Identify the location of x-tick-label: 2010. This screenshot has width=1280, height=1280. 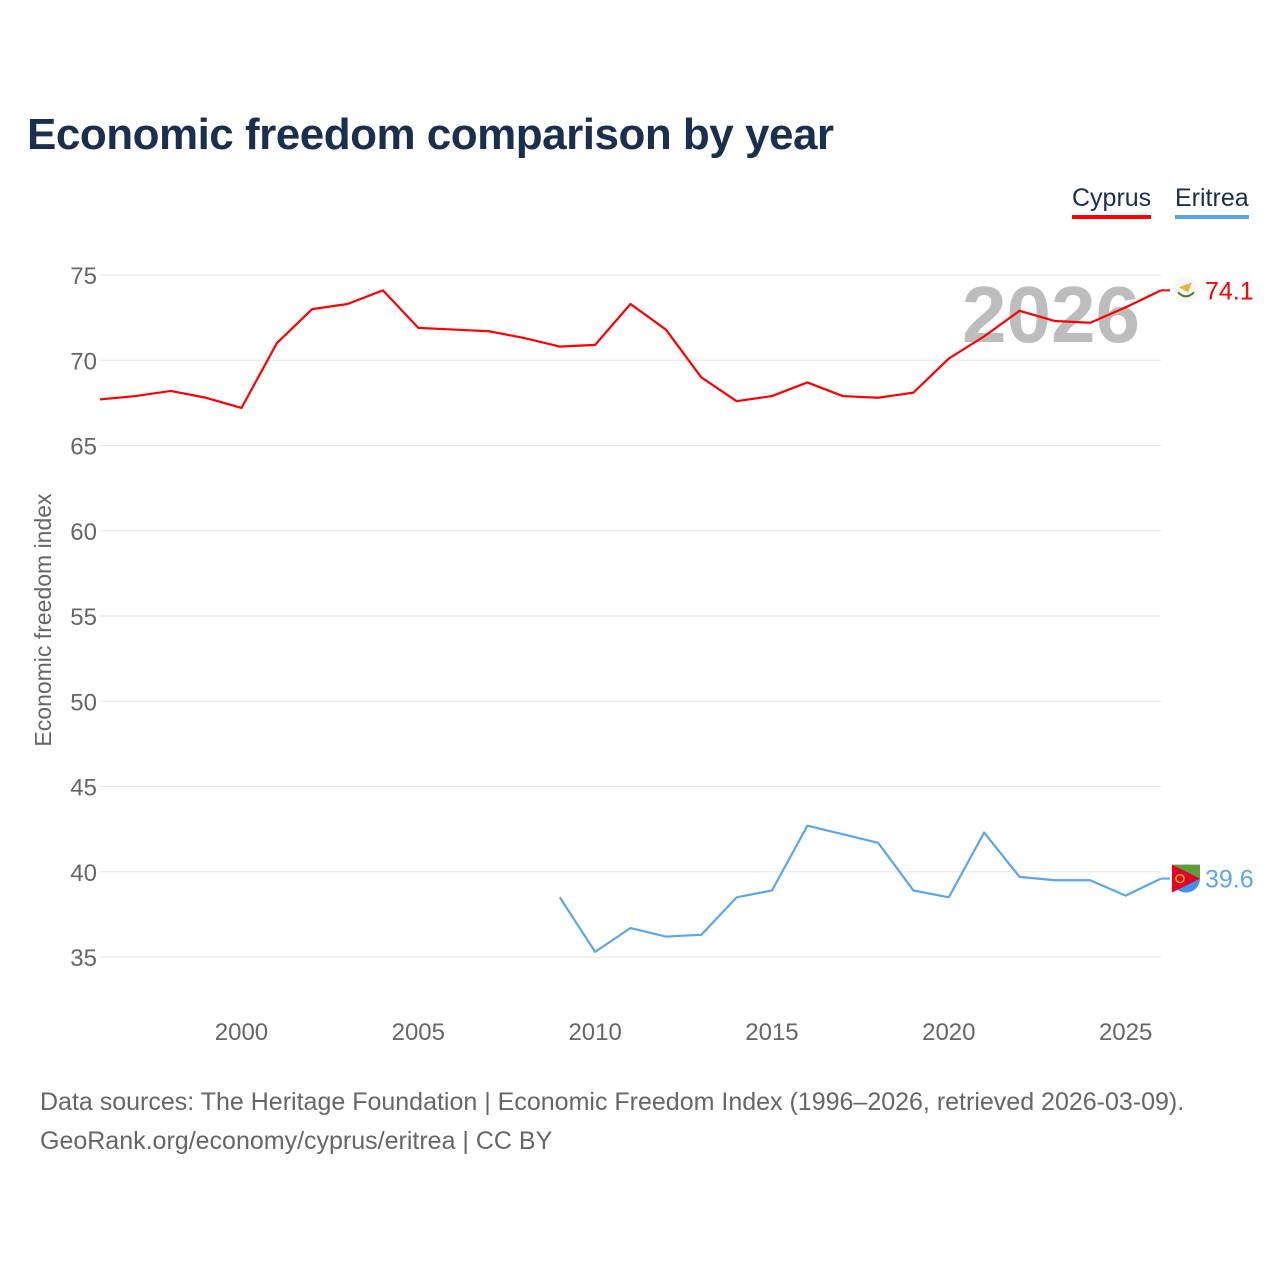
(594, 1032).